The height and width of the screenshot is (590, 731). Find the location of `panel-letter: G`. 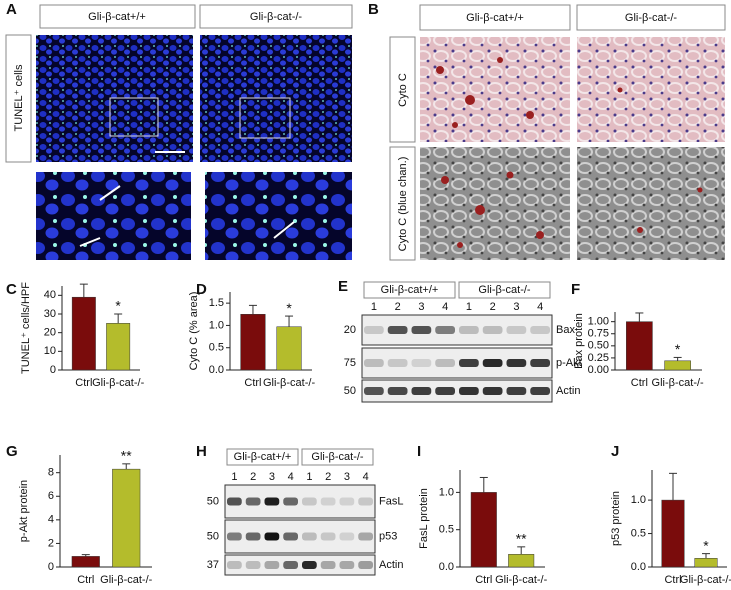

panel-letter: G is located at coordinates (12, 451).